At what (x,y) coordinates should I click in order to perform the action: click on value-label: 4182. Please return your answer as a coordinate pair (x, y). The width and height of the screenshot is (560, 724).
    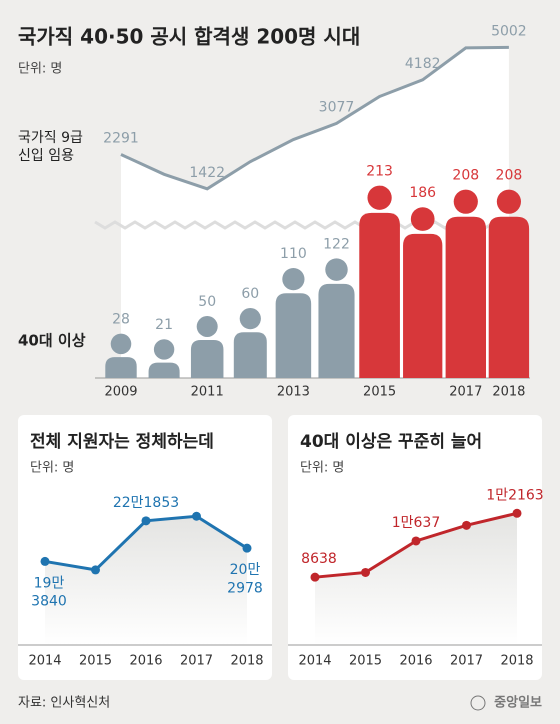
    Looking at the image, I should click on (423, 64).